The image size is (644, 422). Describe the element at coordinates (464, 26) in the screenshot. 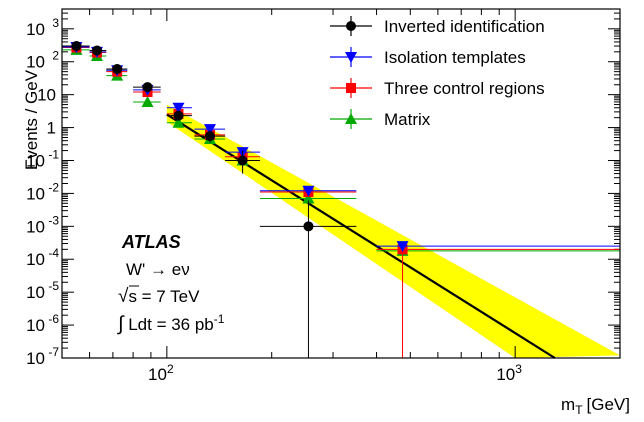

I see `legend-label: Inverted identification` at that location.